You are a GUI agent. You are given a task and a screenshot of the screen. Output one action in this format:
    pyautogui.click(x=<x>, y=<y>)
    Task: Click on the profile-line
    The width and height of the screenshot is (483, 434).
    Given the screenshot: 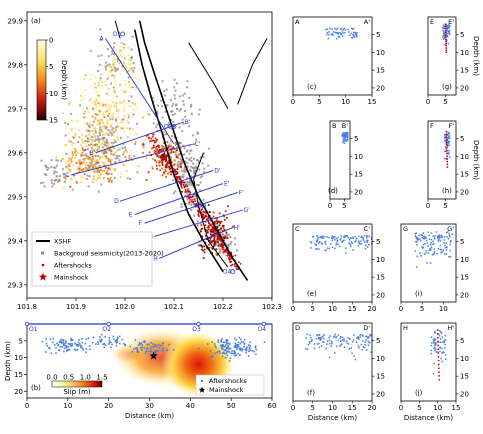 What is the action you would take?
    pyautogui.click(x=179, y=199)
    